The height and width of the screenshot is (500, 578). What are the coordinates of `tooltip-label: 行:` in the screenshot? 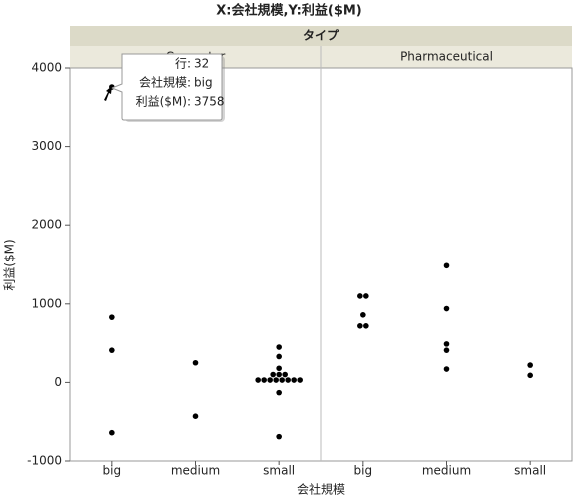 It's located at (183, 64).